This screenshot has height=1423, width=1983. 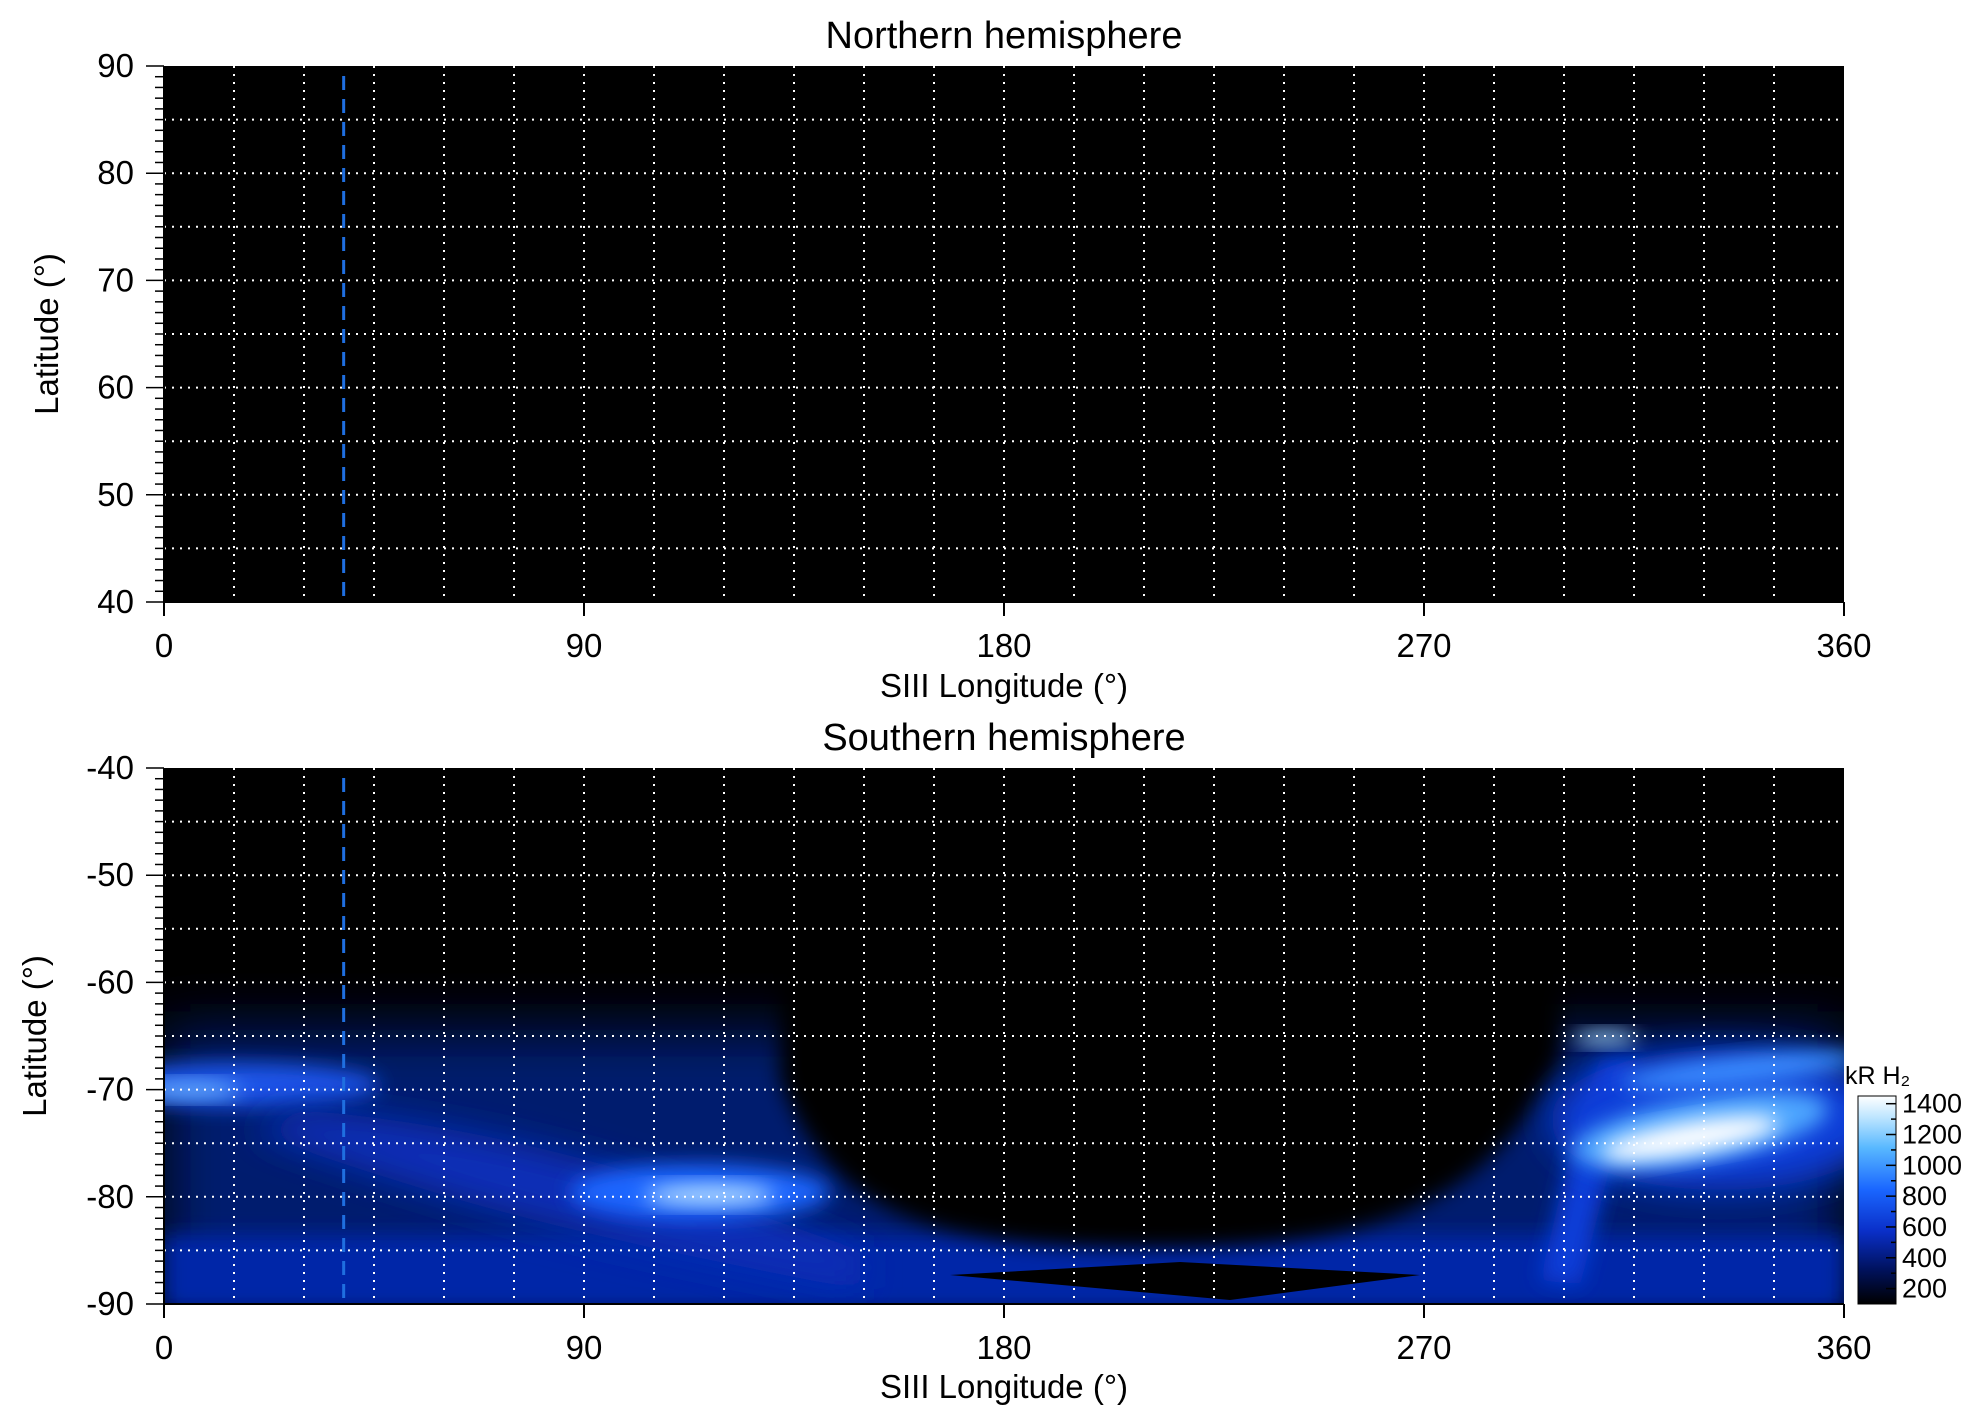 What do you see at coordinates (1924, 1289) in the screenshot?
I see `colorbar-tick-label: 200` at bounding box center [1924, 1289].